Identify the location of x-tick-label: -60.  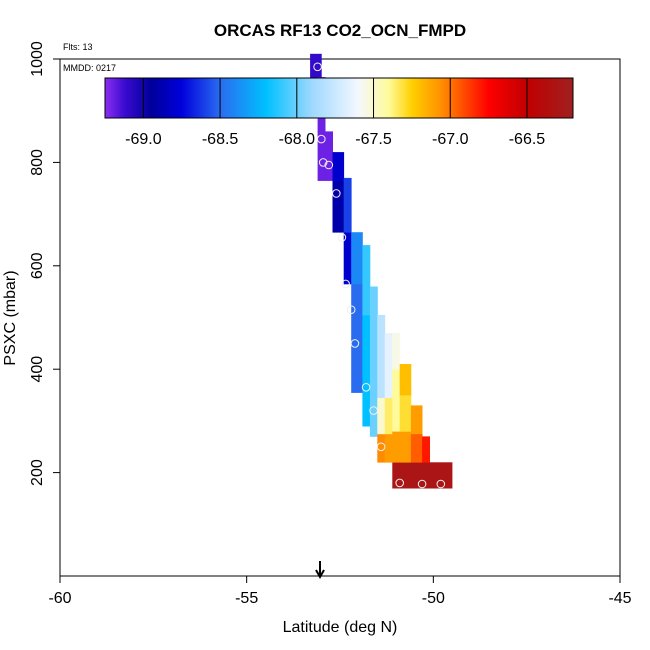
(59, 598).